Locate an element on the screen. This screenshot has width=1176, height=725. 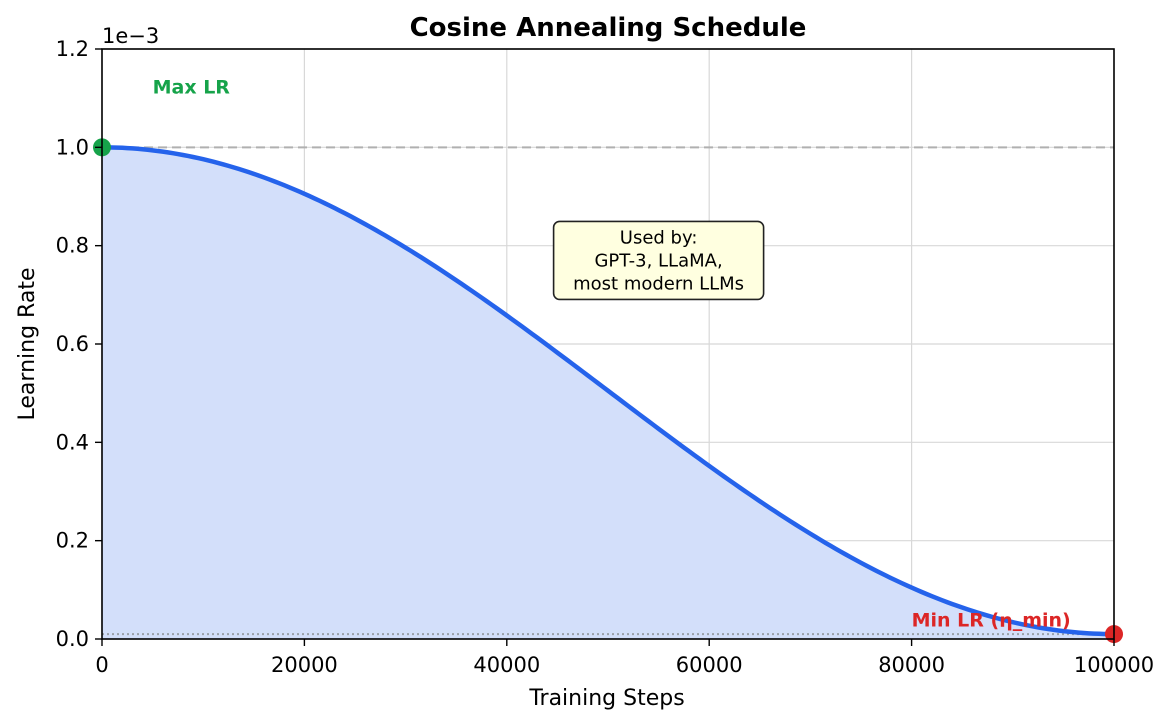
x-tick-label: 80000 is located at coordinates (911, 665).